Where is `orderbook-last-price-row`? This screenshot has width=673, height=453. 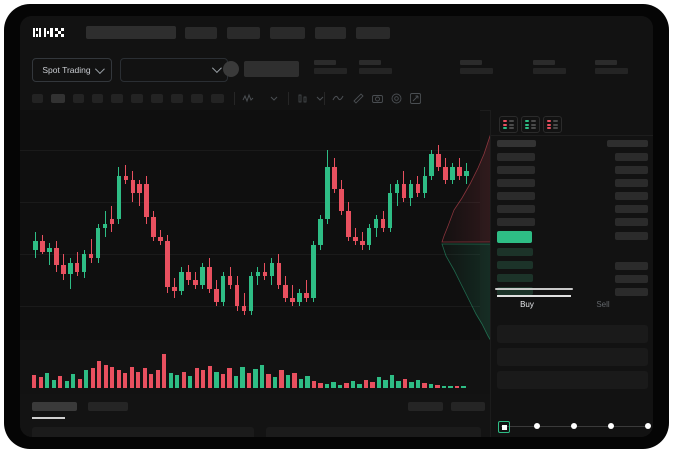
orderbook-last-price-row is located at coordinates (514, 237).